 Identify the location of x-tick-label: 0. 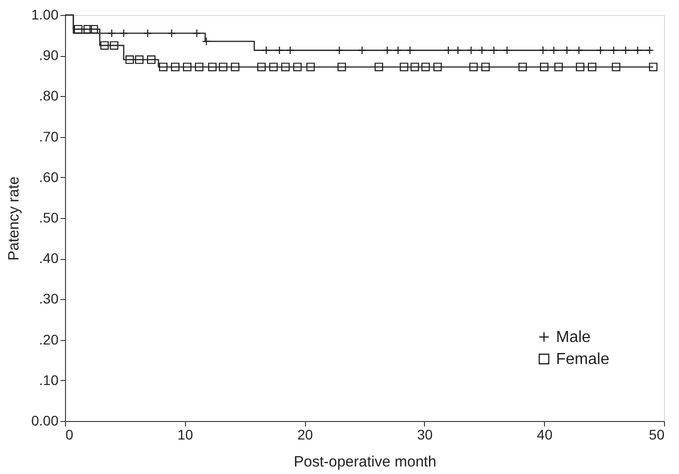
(70, 434).